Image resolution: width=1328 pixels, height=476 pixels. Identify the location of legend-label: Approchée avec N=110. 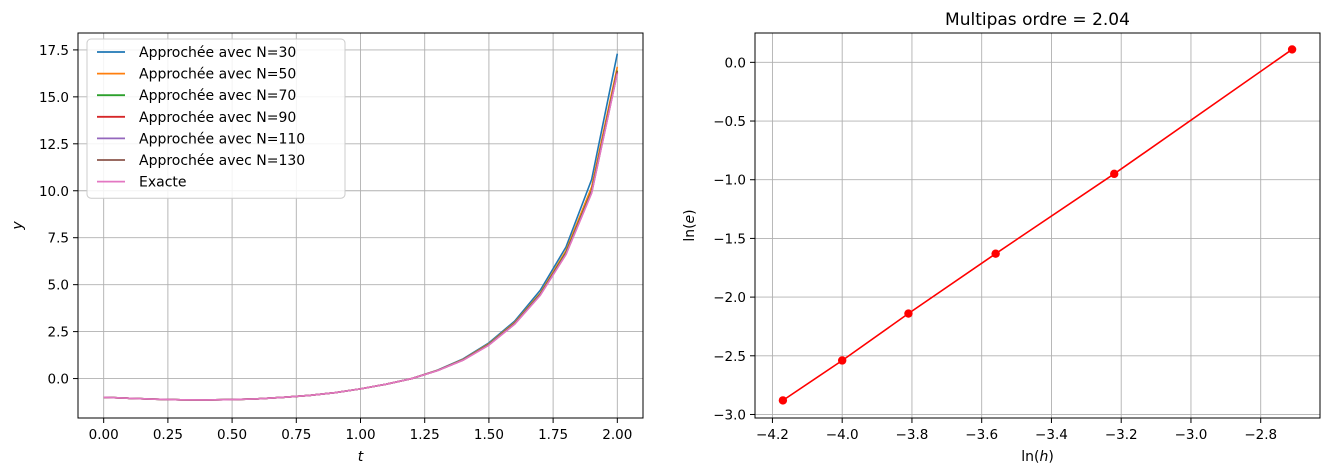
(222, 139).